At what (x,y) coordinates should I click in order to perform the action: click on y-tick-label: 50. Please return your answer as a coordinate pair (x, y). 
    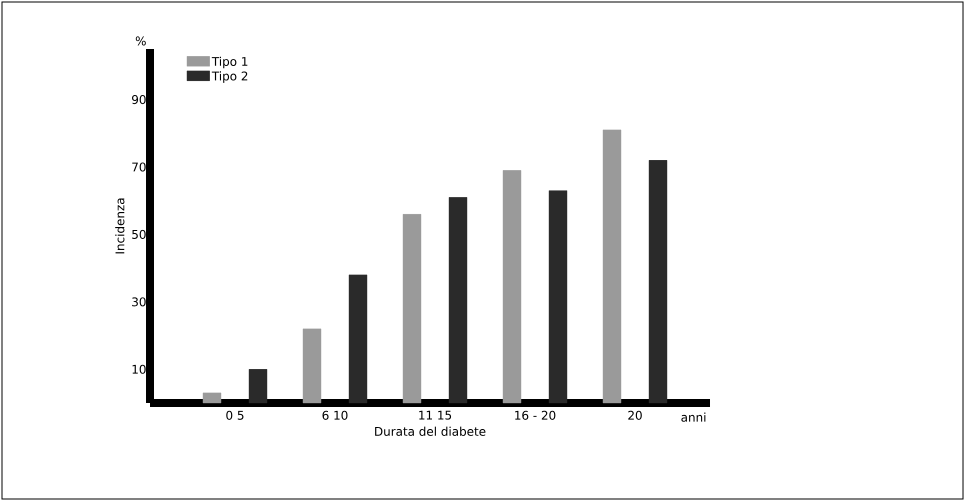
    Looking at the image, I should click on (139, 234).